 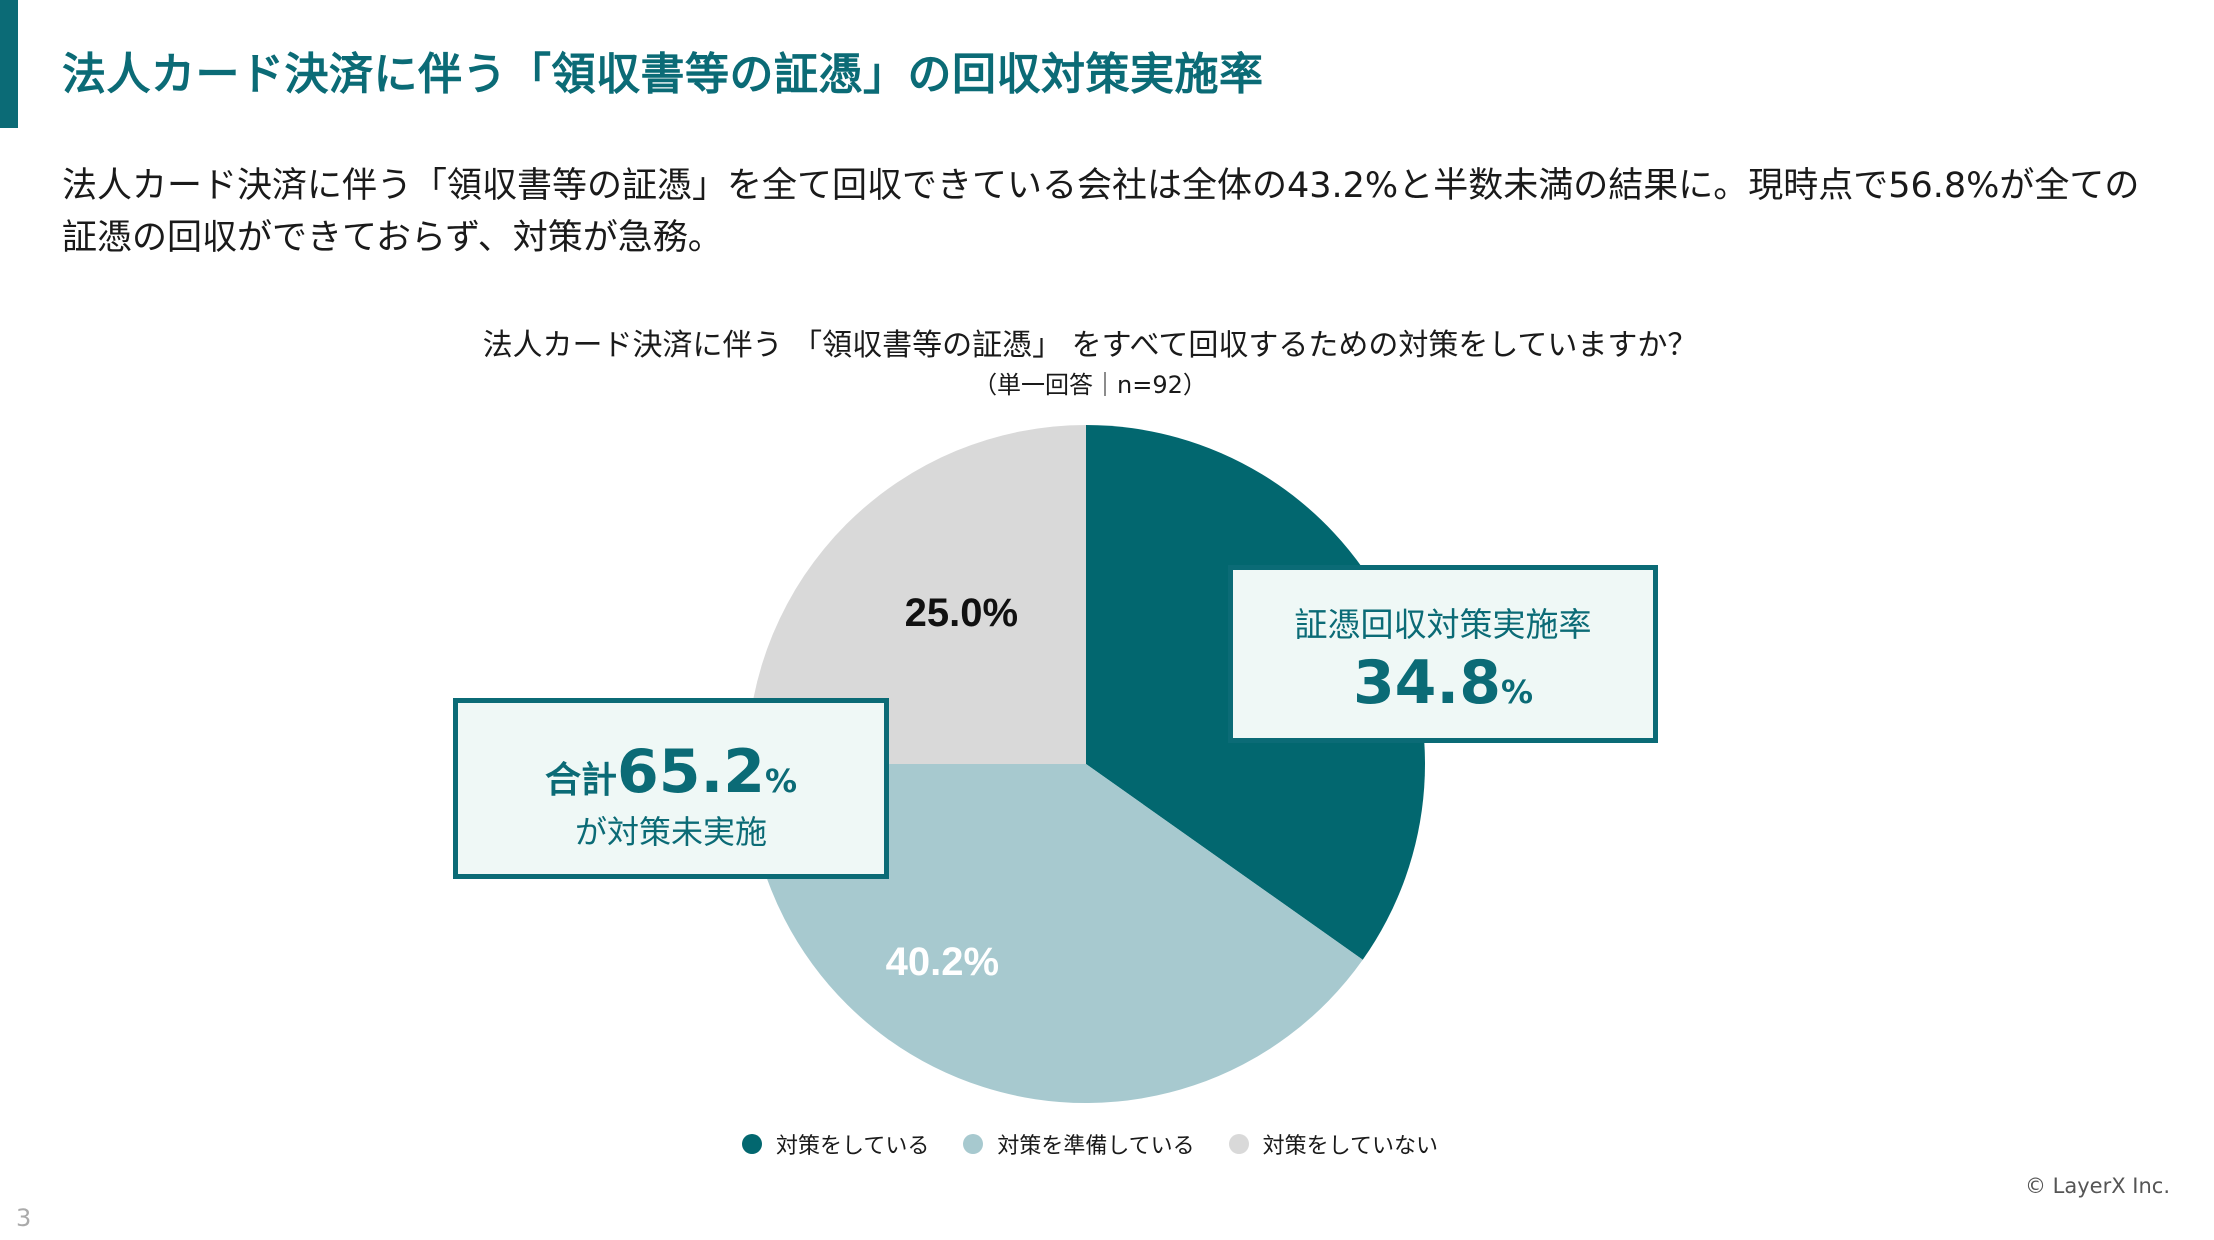 What do you see at coordinates (670, 832) in the screenshot?
I see `not-implemented-suffix: が対策未実施` at bounding box center [670, 832].